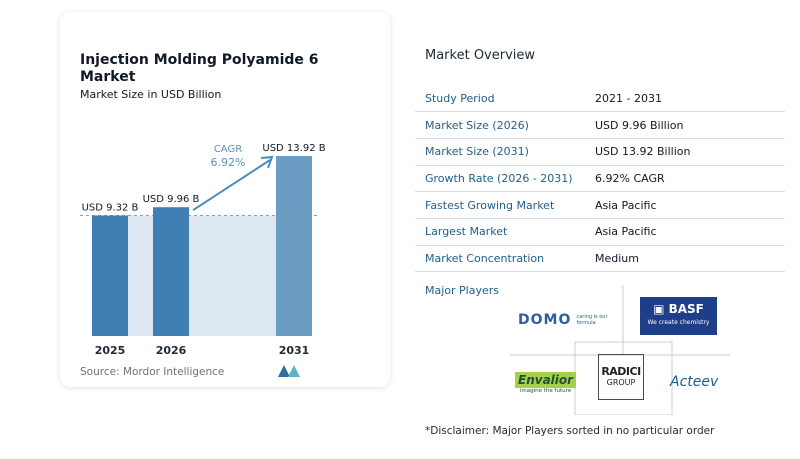 The image size is (800, 459). Describe the element at coordinates (500, 205) in the screenshot. I see `overview-row-label: Fastest Growing Market` at that location.